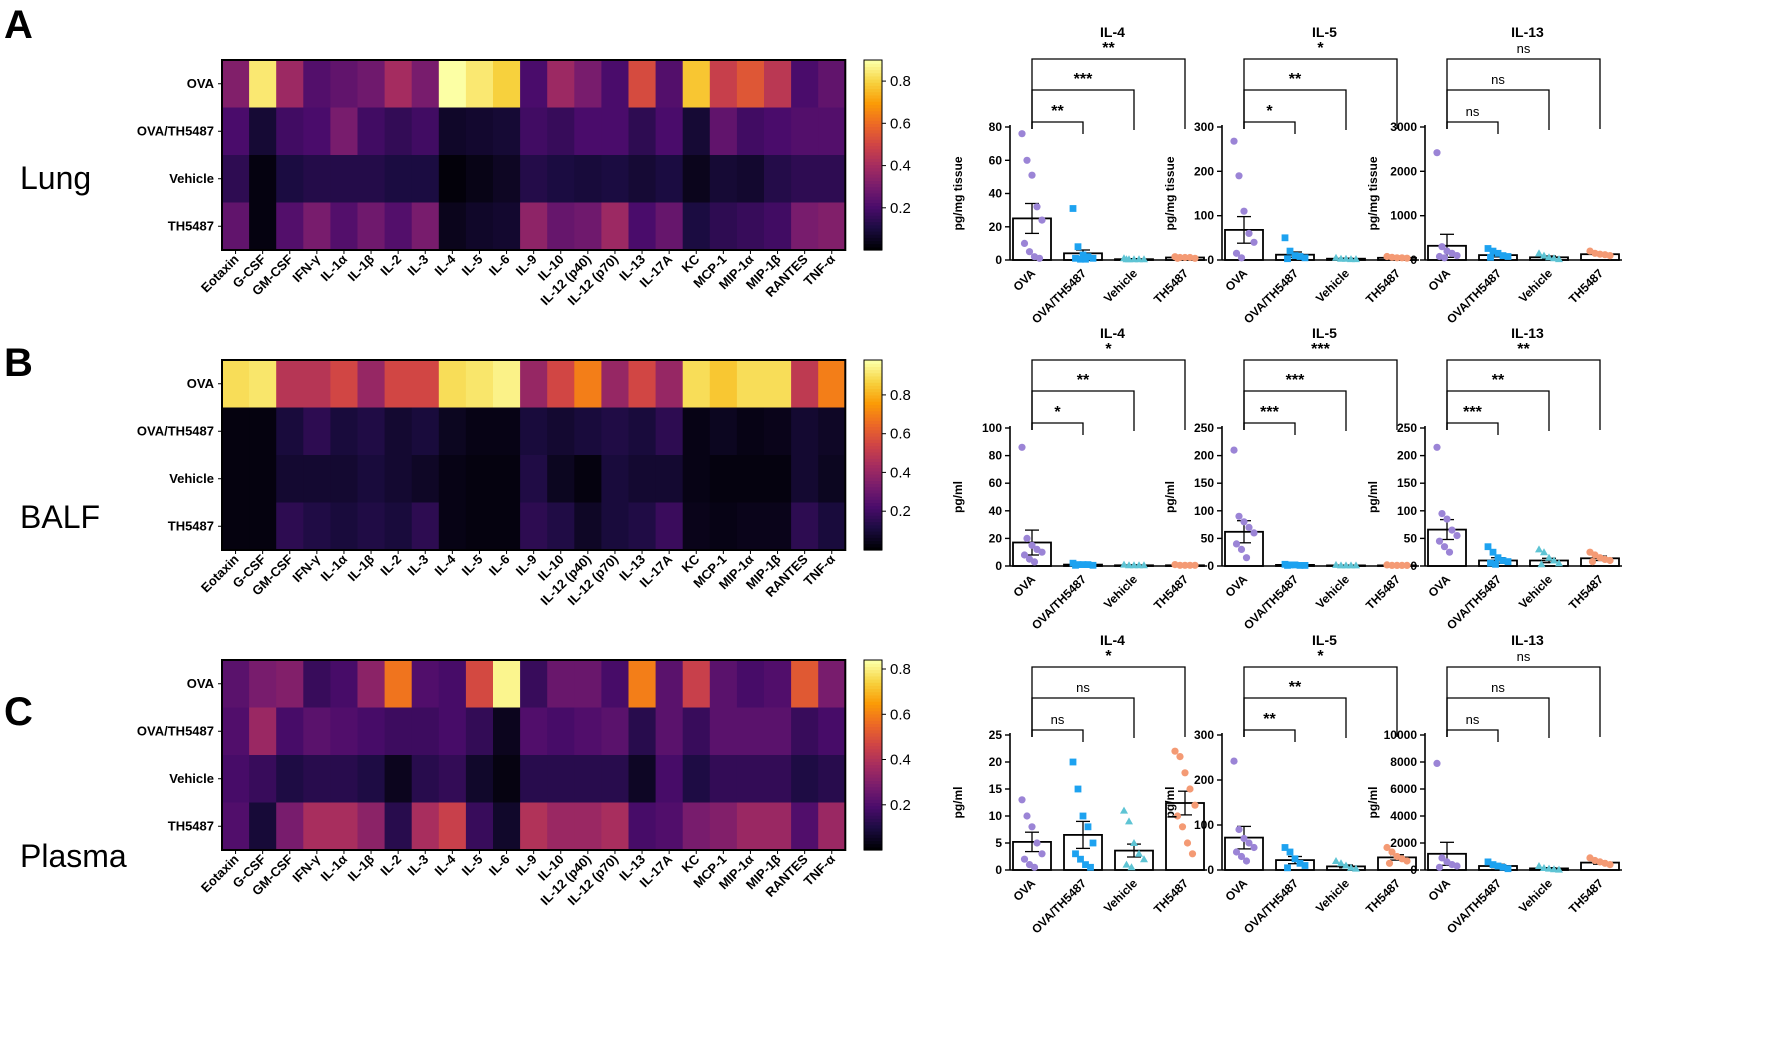 This screenshot has height=1054, width=1772. I want to click on colorbar-tick-label: 0.2, so click(900, 511).